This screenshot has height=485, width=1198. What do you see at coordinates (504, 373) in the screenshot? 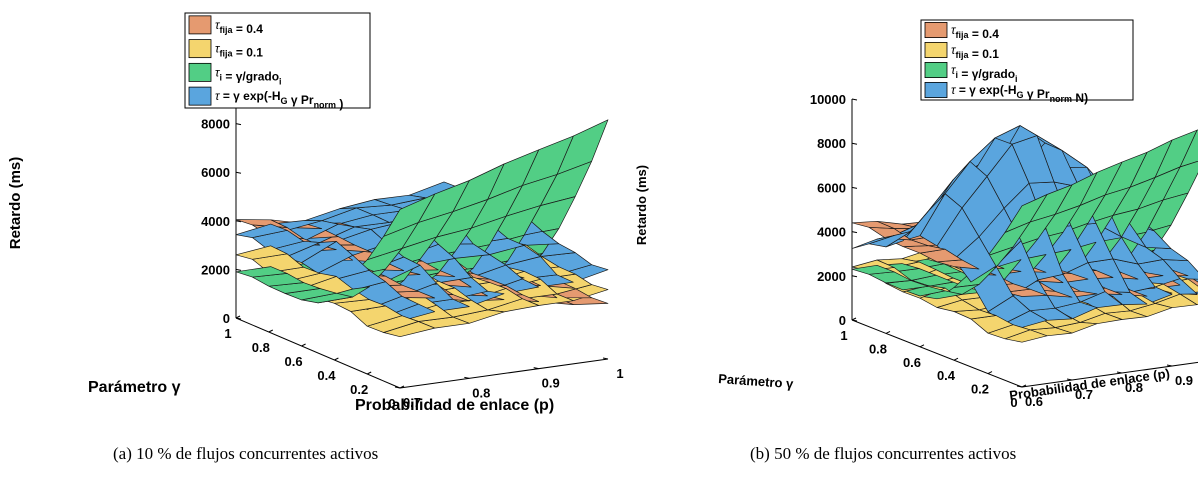
I see `y-axis-line` at bounding box center [504, 373].